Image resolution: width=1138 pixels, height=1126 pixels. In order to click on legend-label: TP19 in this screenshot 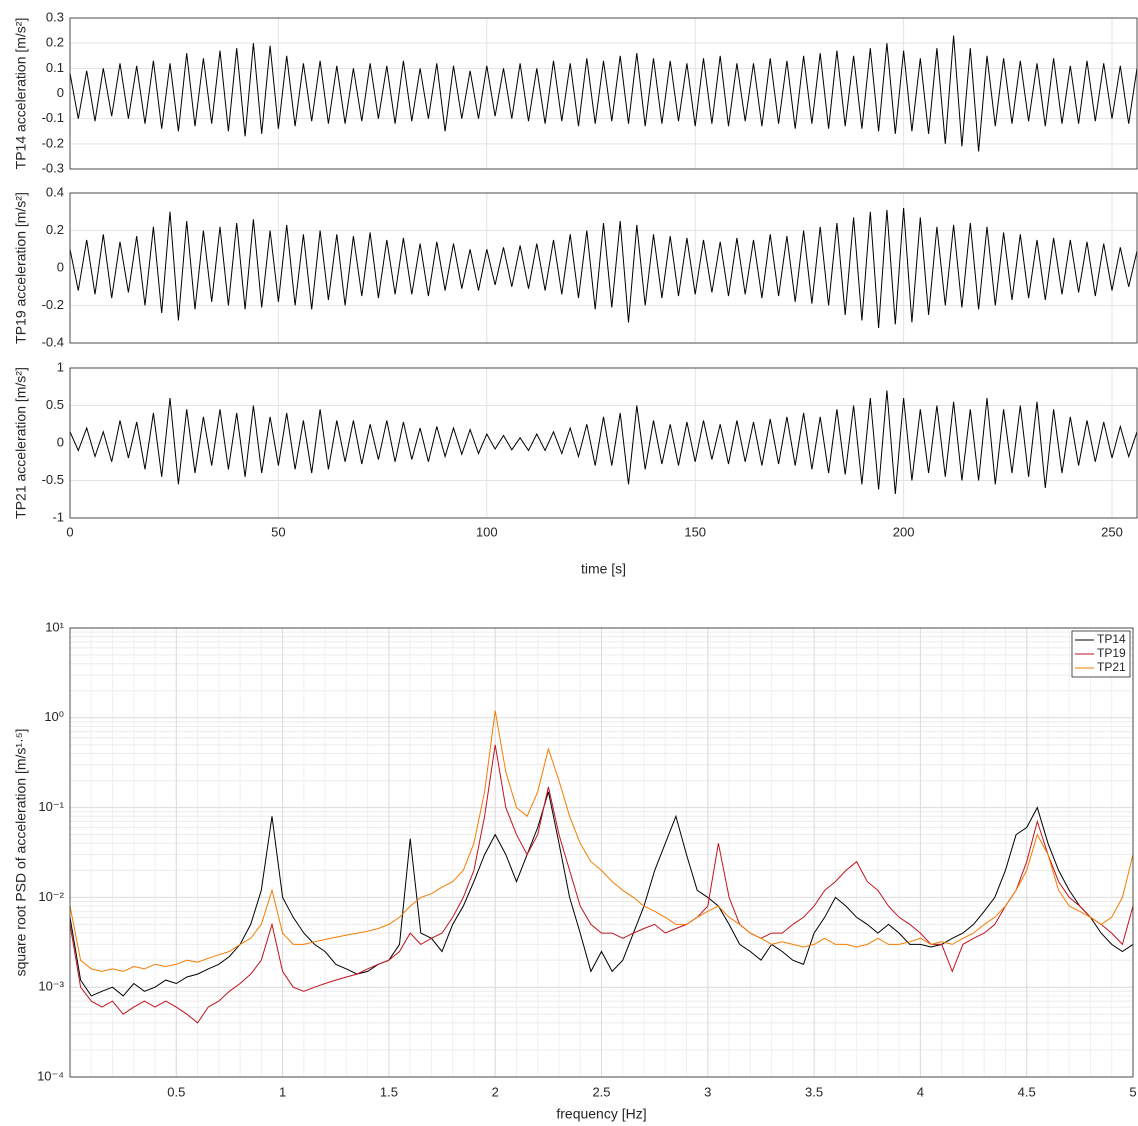, I will do `click(1111, 653)`.